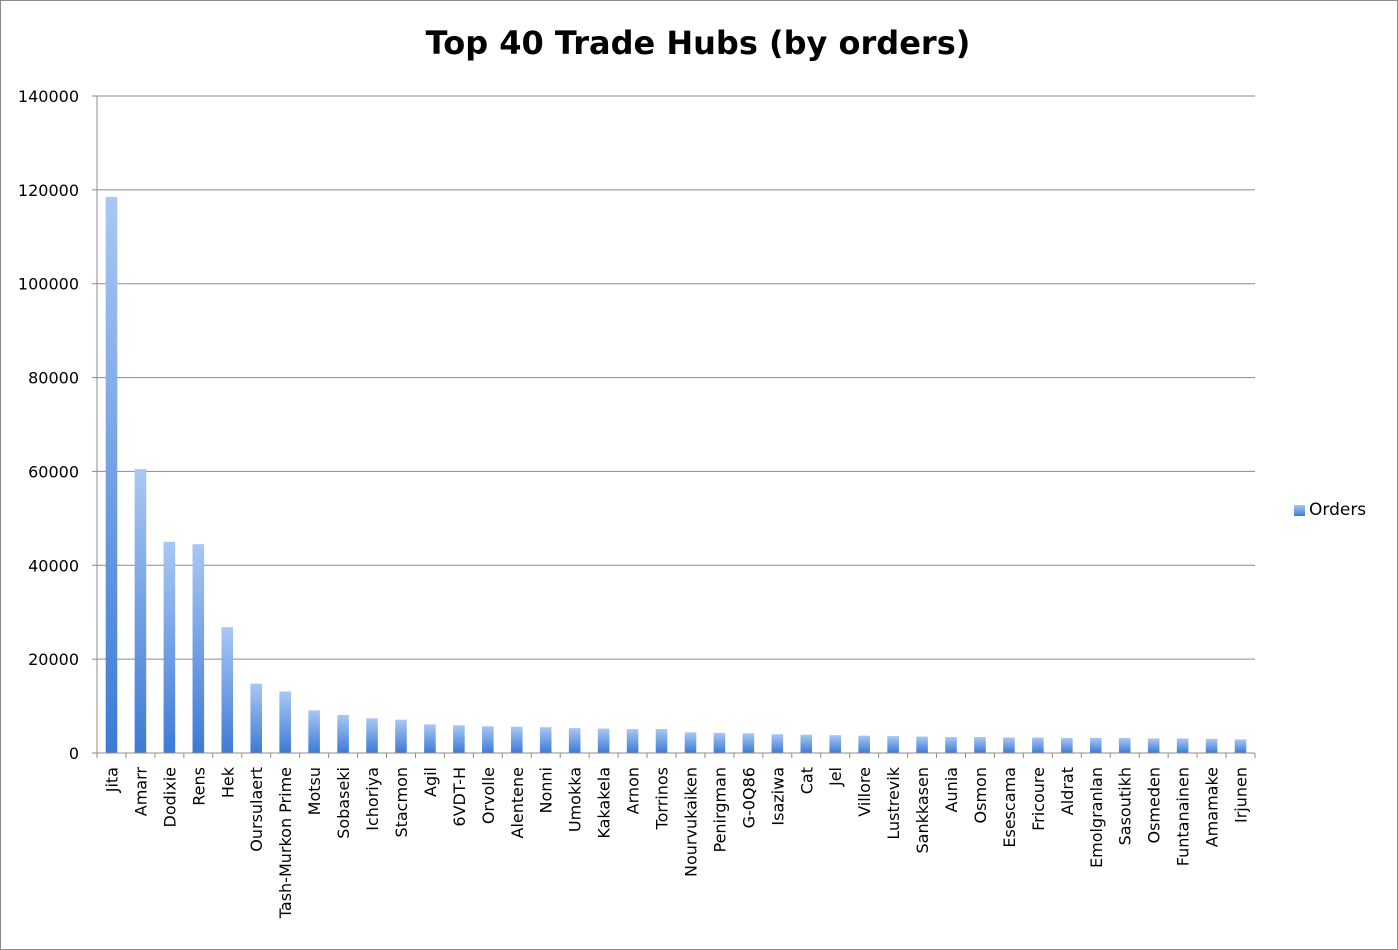  I want to click on x-tick-label: Fricoure, so click(1038, 799).